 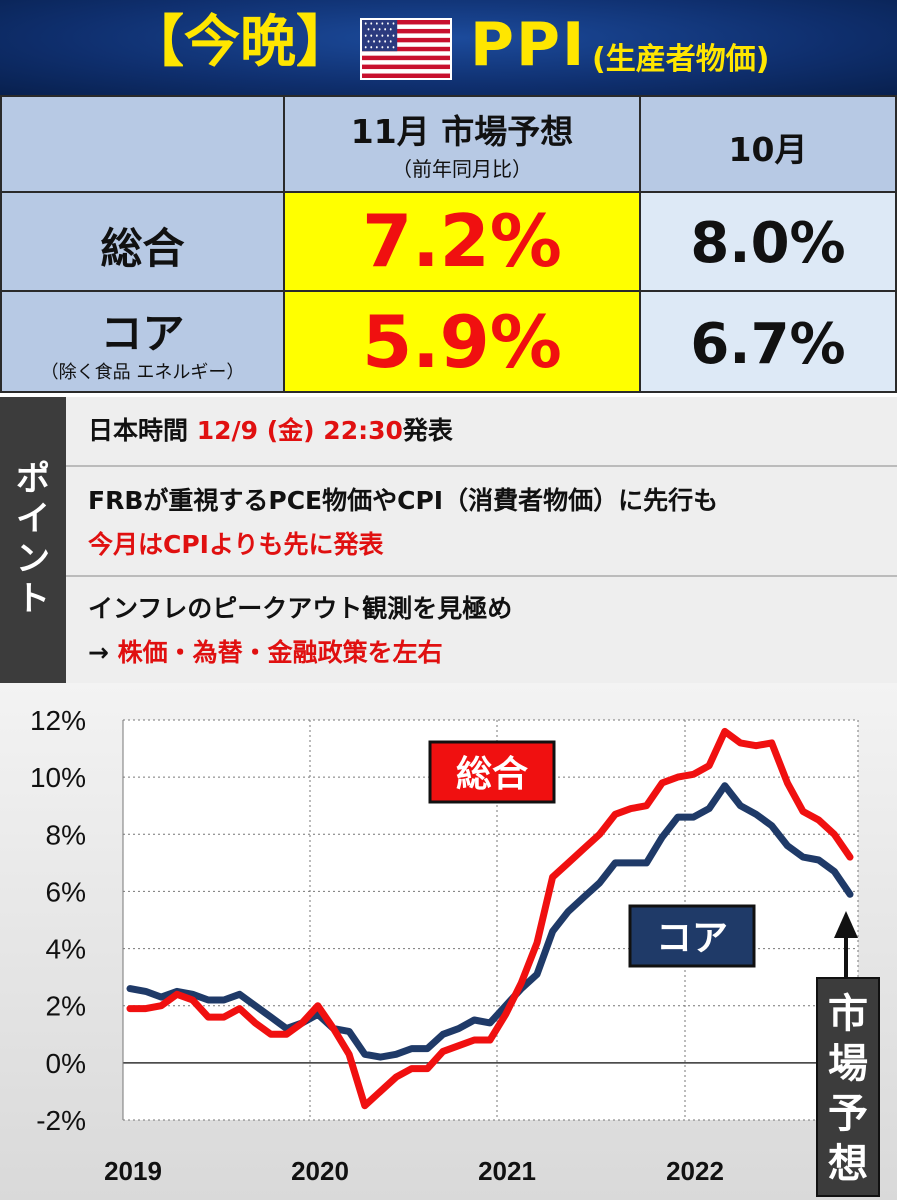 I want to click on y-tick-label: 2%, so click(x=66, y=1006).